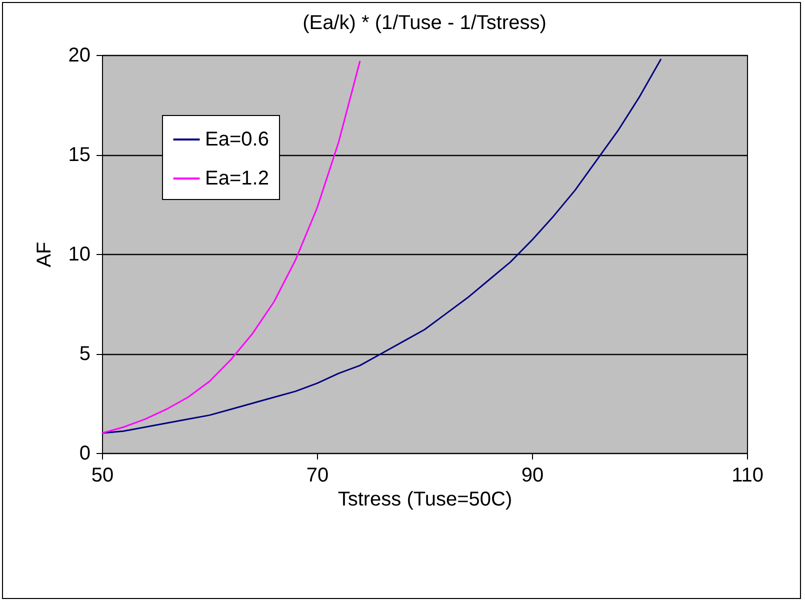 The image size is (805, 603). What do you see at coordinates (237, 179) in the screenshot?
I see `legend-label: Ea=1.2` at bounding box center [237, 179].